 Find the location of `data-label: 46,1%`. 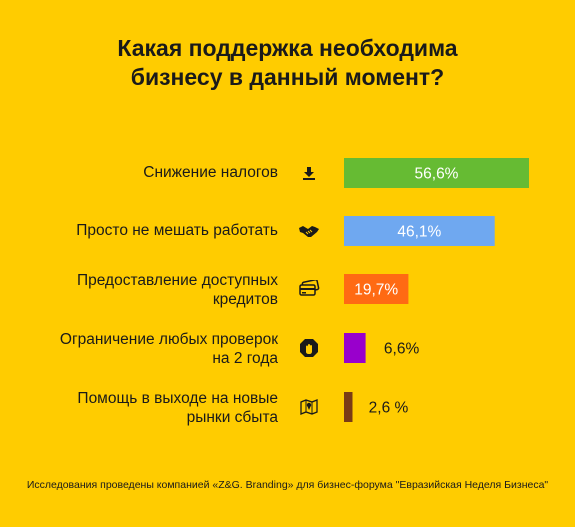

data-label: 46,1% is located at coordinates (419, 232).